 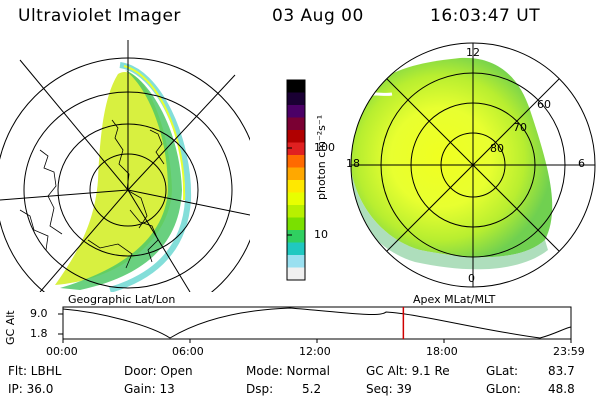 I want to click on altitude-curve, so click(x=317, y=323).